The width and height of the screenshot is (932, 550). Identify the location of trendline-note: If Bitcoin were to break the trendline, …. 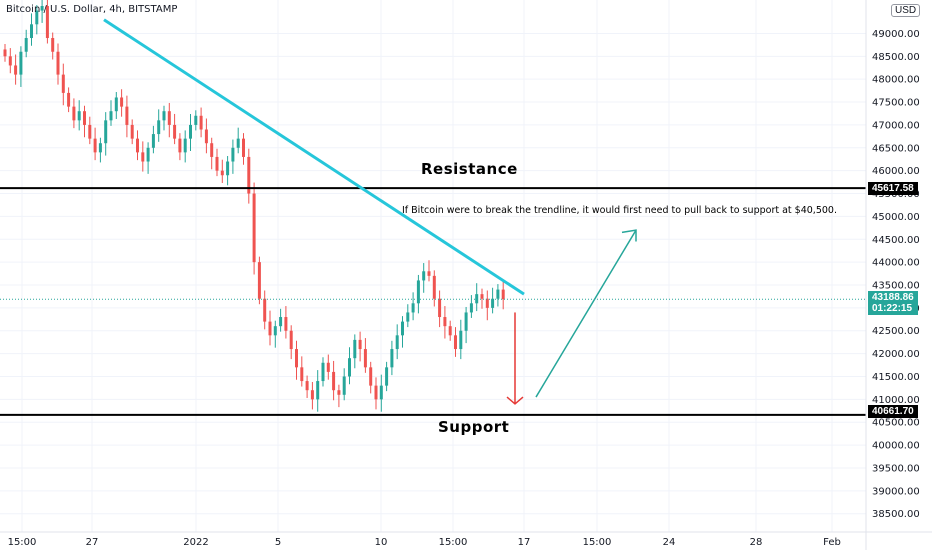
(619, 210).